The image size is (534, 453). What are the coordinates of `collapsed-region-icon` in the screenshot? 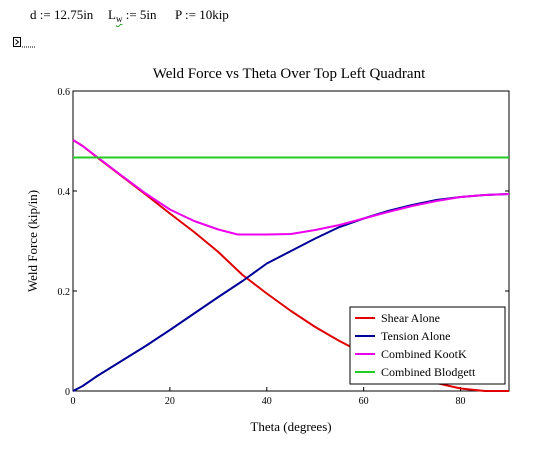 It's located at (24, 43).